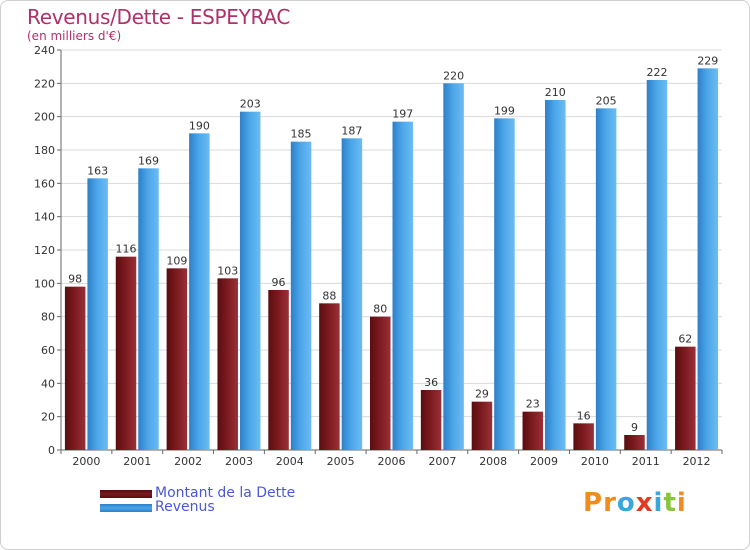 This screenshot has height=550, width=750. Describe the element at coordinates (431, 382) in the screenshot. I see `data-label: 36` at that location.